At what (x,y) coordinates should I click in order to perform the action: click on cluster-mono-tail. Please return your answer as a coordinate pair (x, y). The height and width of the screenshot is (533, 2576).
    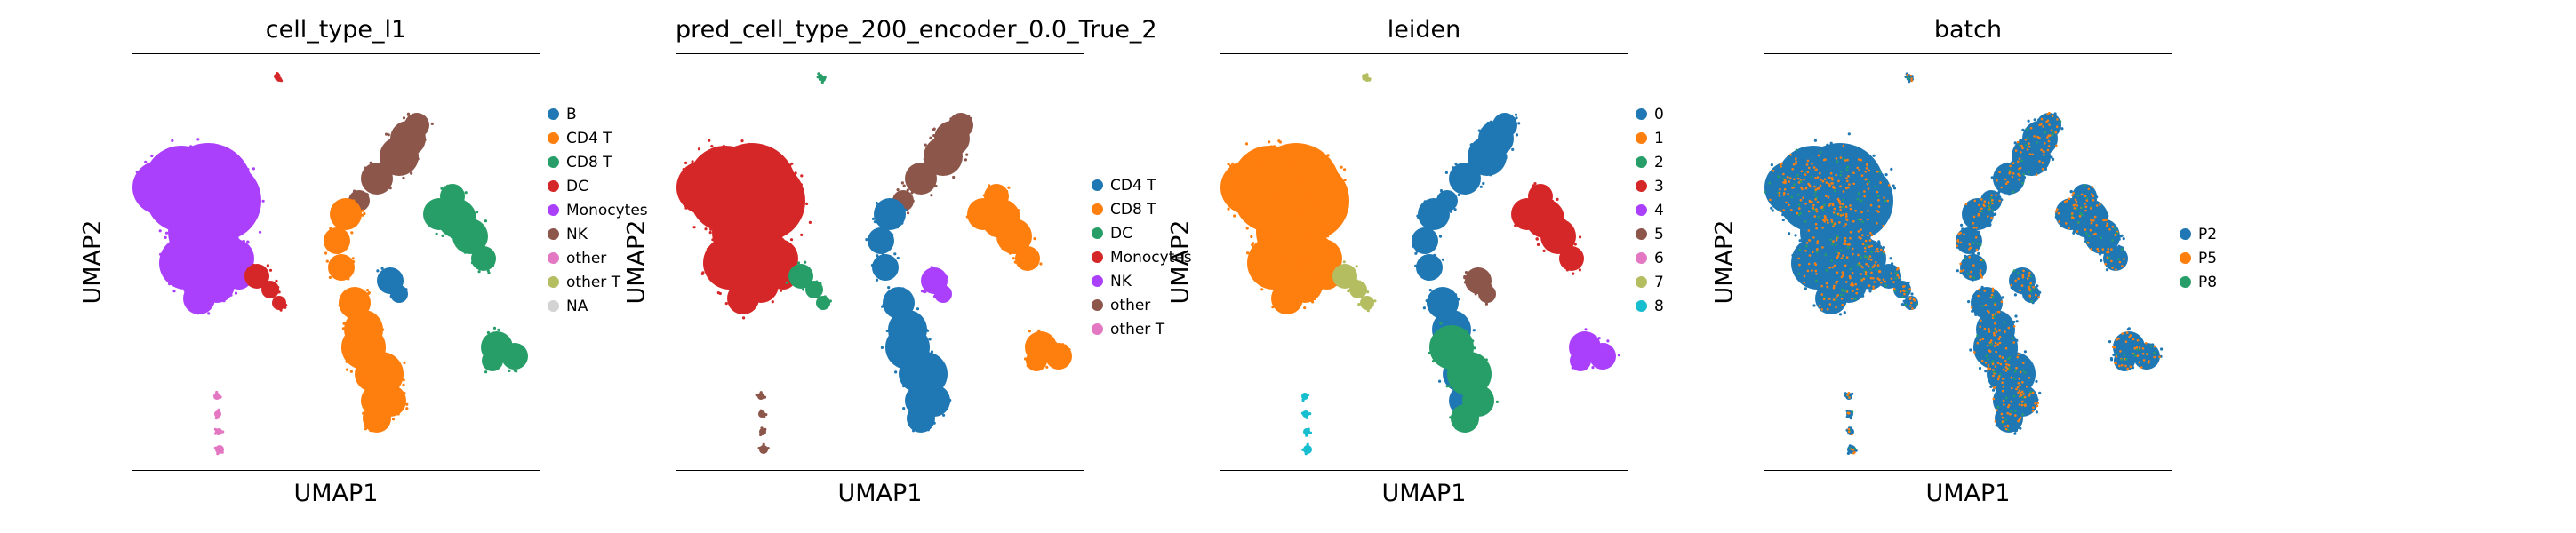
    Looking at the image, I should click on (808, 285).